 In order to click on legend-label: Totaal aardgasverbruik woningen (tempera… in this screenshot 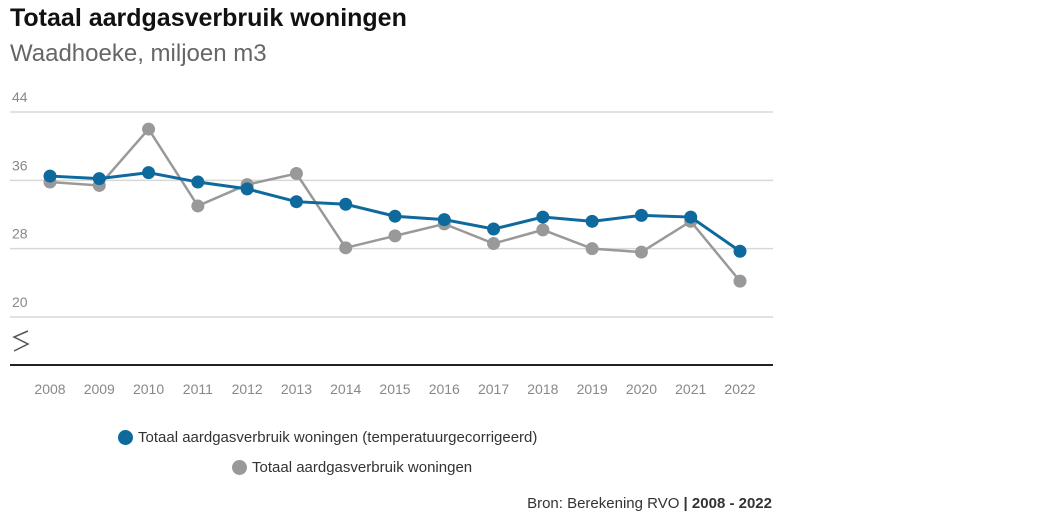, I will do `click(338, 437)`.